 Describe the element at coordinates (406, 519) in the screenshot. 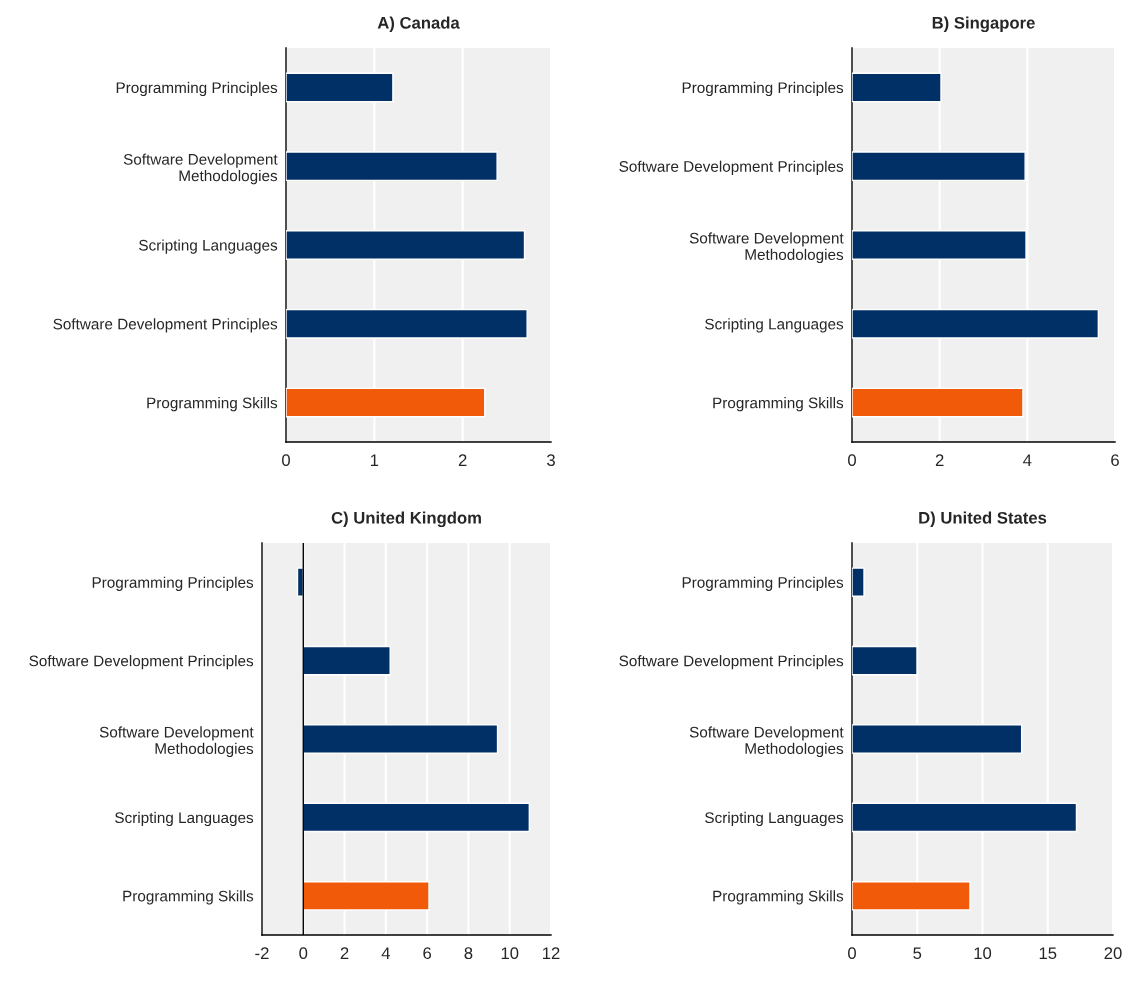

I see `chart-title: C) United Kingdom` at that location.